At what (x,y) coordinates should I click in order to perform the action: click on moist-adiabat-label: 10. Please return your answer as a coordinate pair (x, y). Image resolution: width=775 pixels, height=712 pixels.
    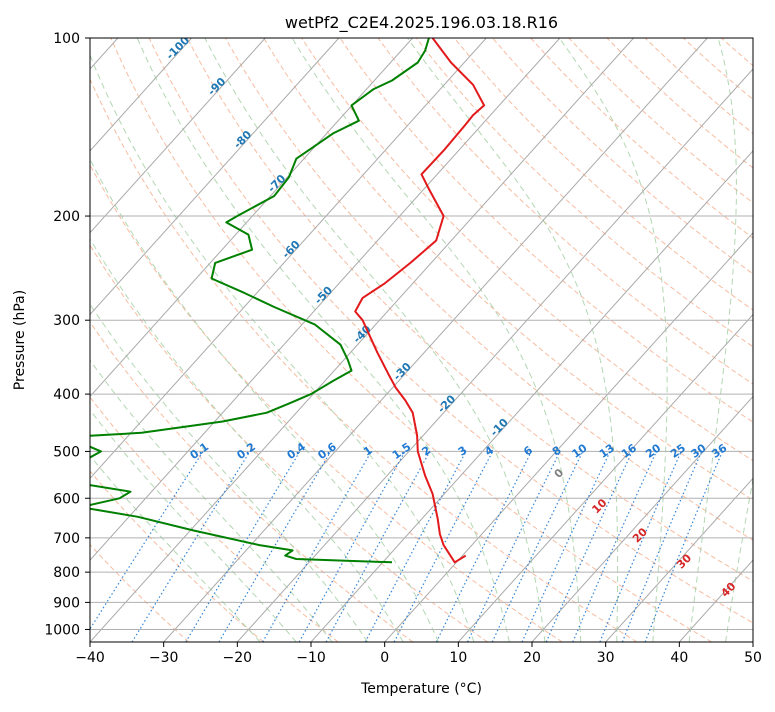
    Looking at the image, I should click on (599, 506).